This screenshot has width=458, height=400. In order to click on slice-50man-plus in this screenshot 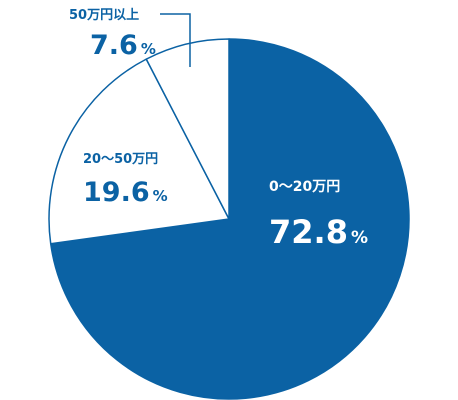, I will do `click(187, 129)`.